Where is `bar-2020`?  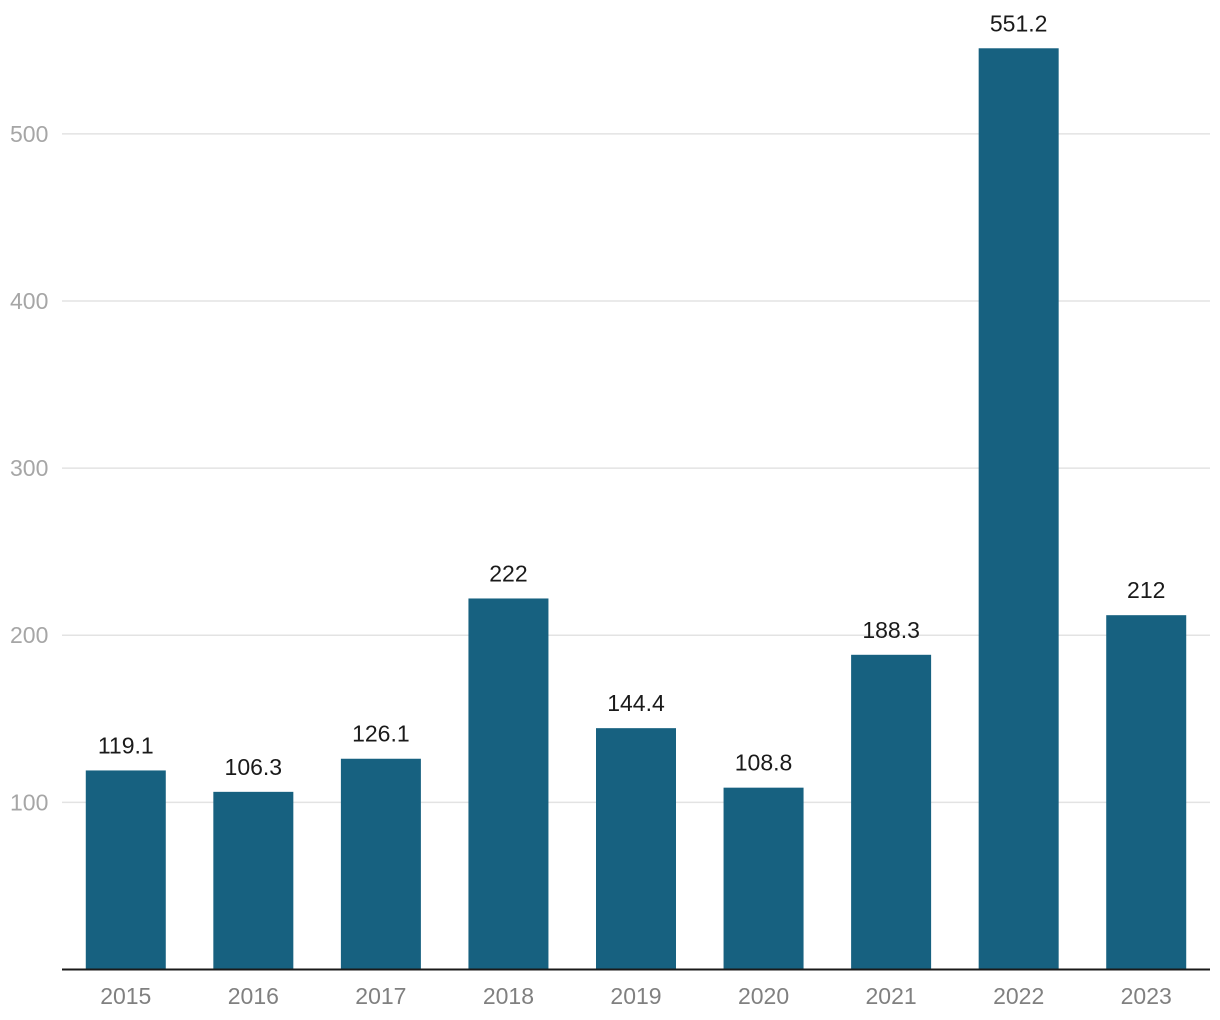
bar-2020 is located at coordinates (763, 878).